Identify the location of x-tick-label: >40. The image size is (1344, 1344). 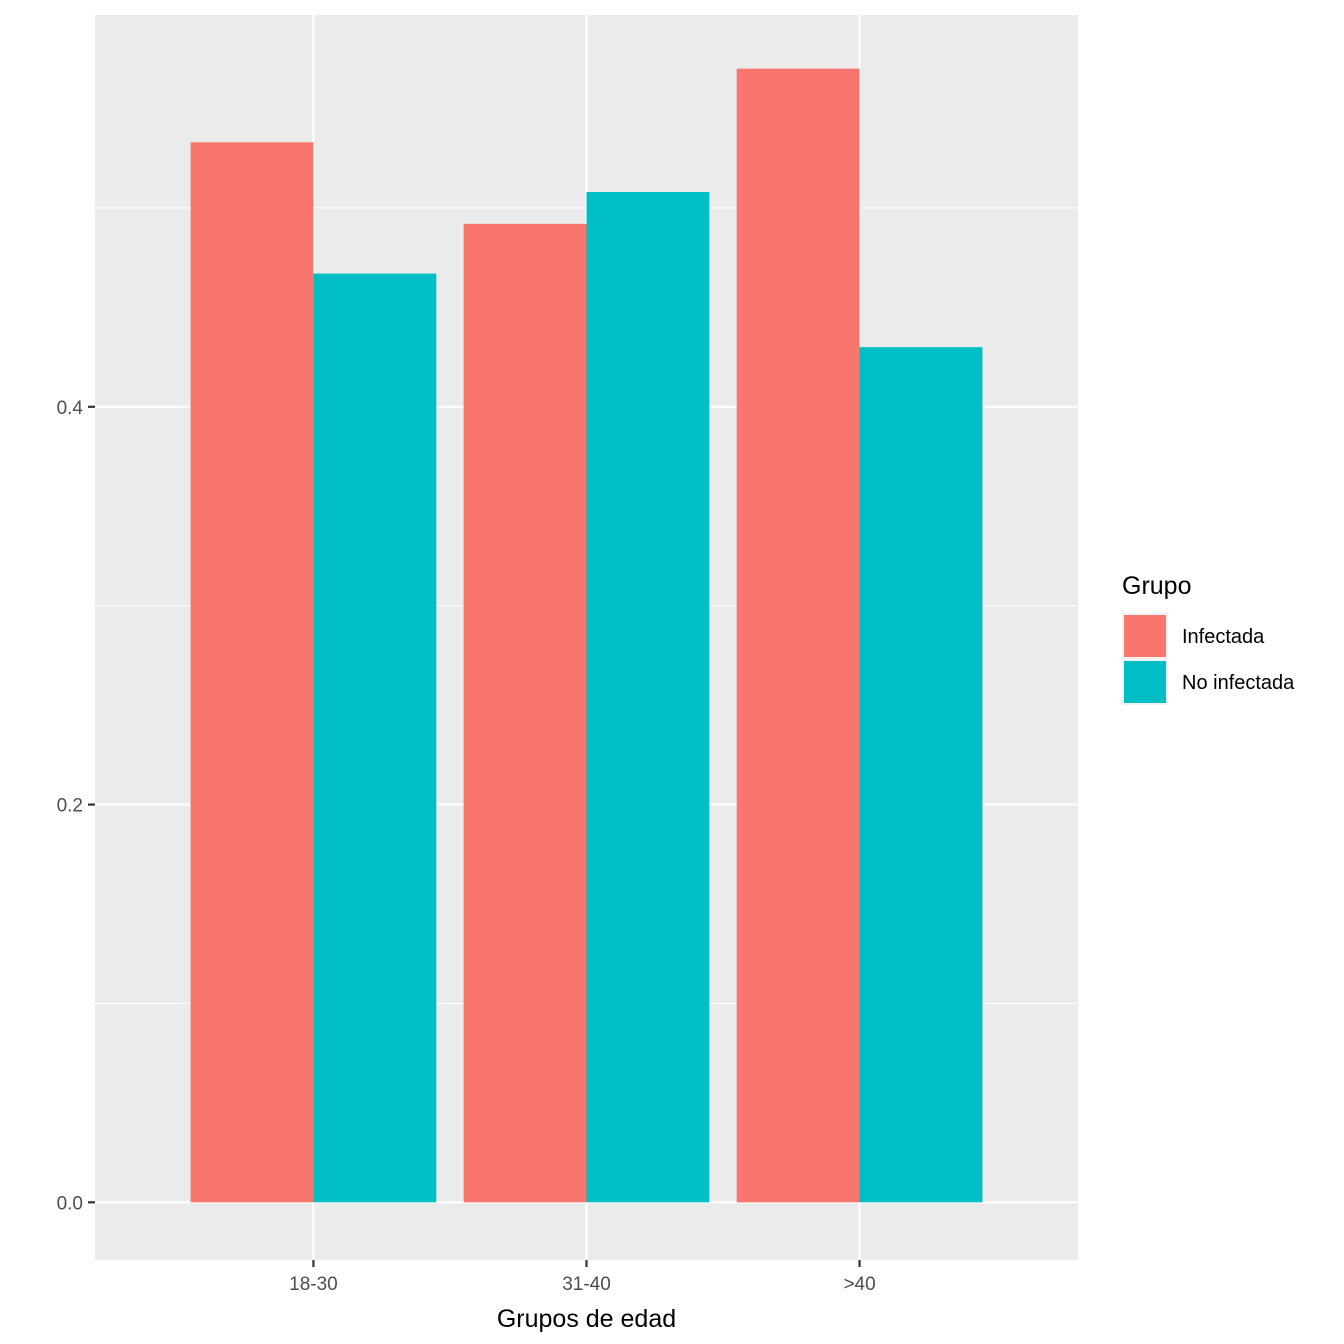
(859, 1284).